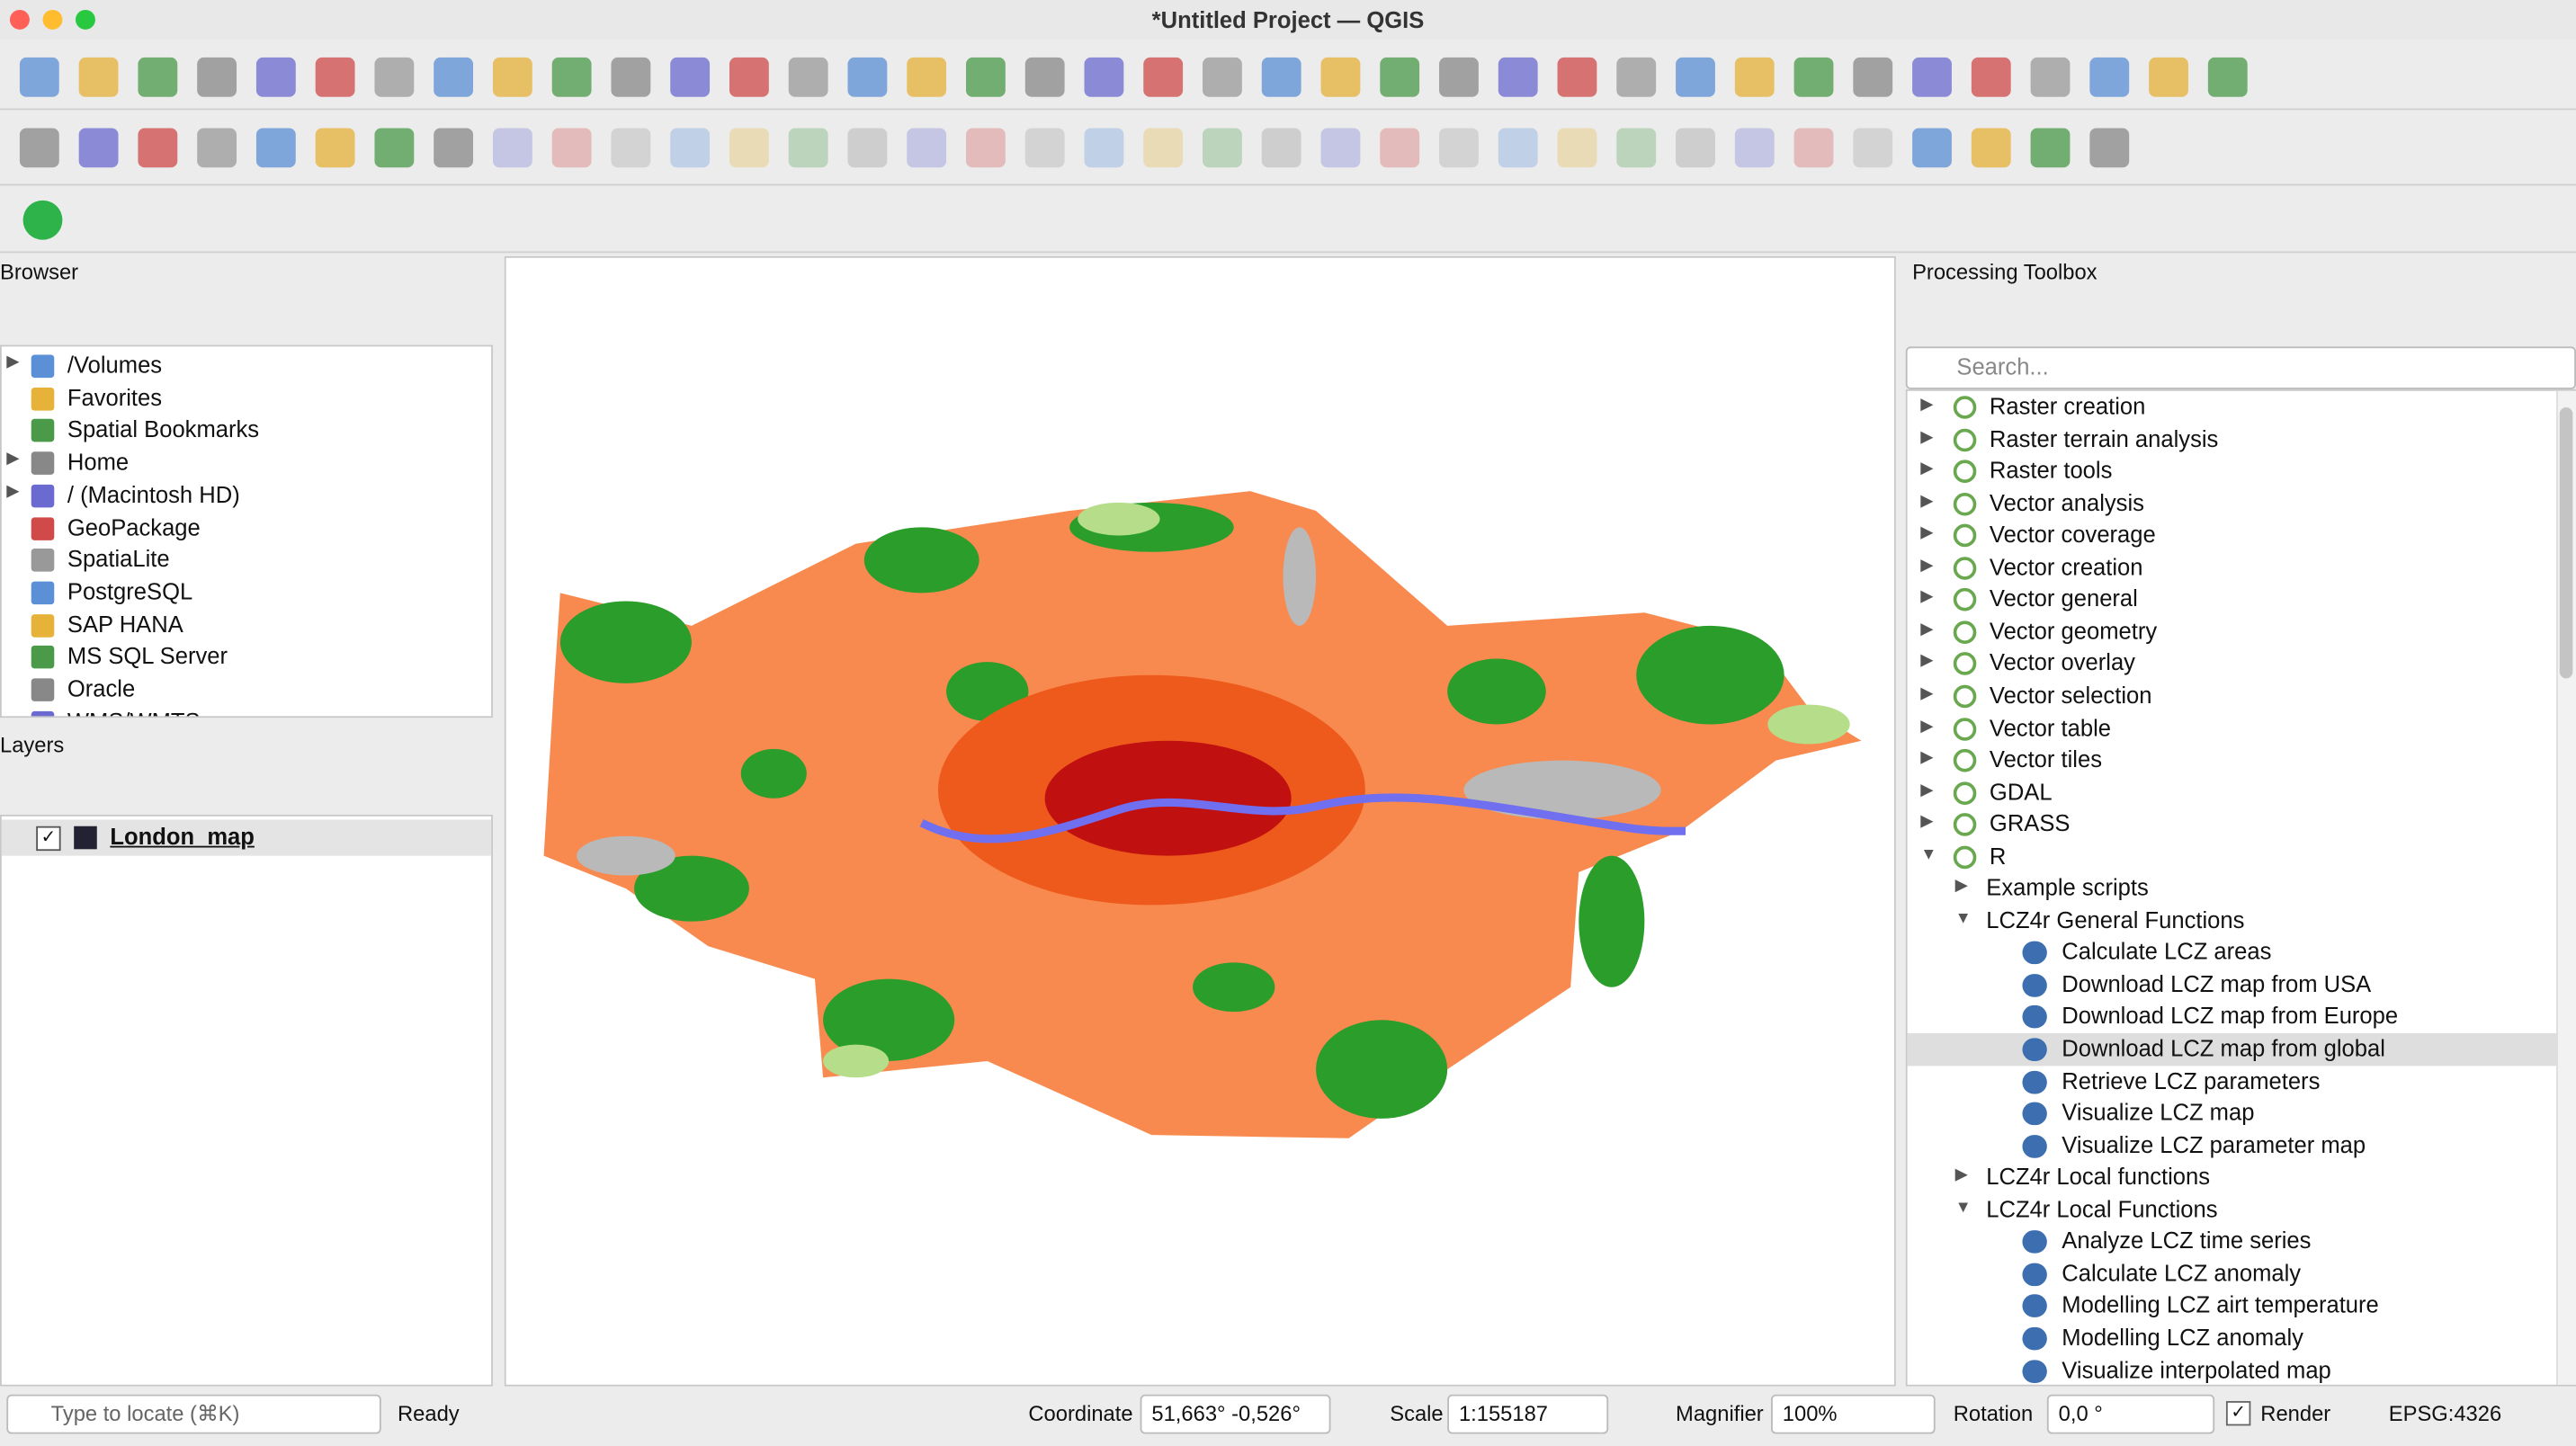  I want to click on toolbox-item: Download LCZ map from USA, so click(2217, 983).